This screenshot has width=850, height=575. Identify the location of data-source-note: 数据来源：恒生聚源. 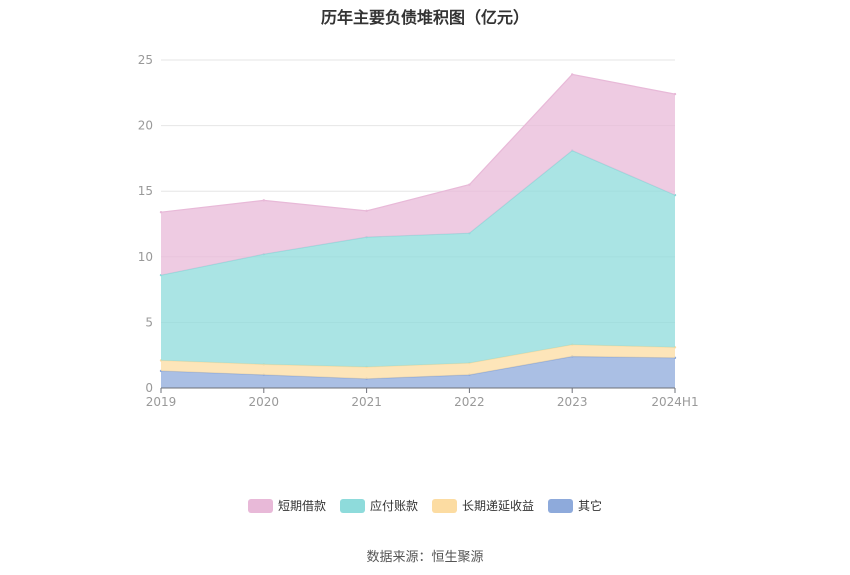
(425, 557).